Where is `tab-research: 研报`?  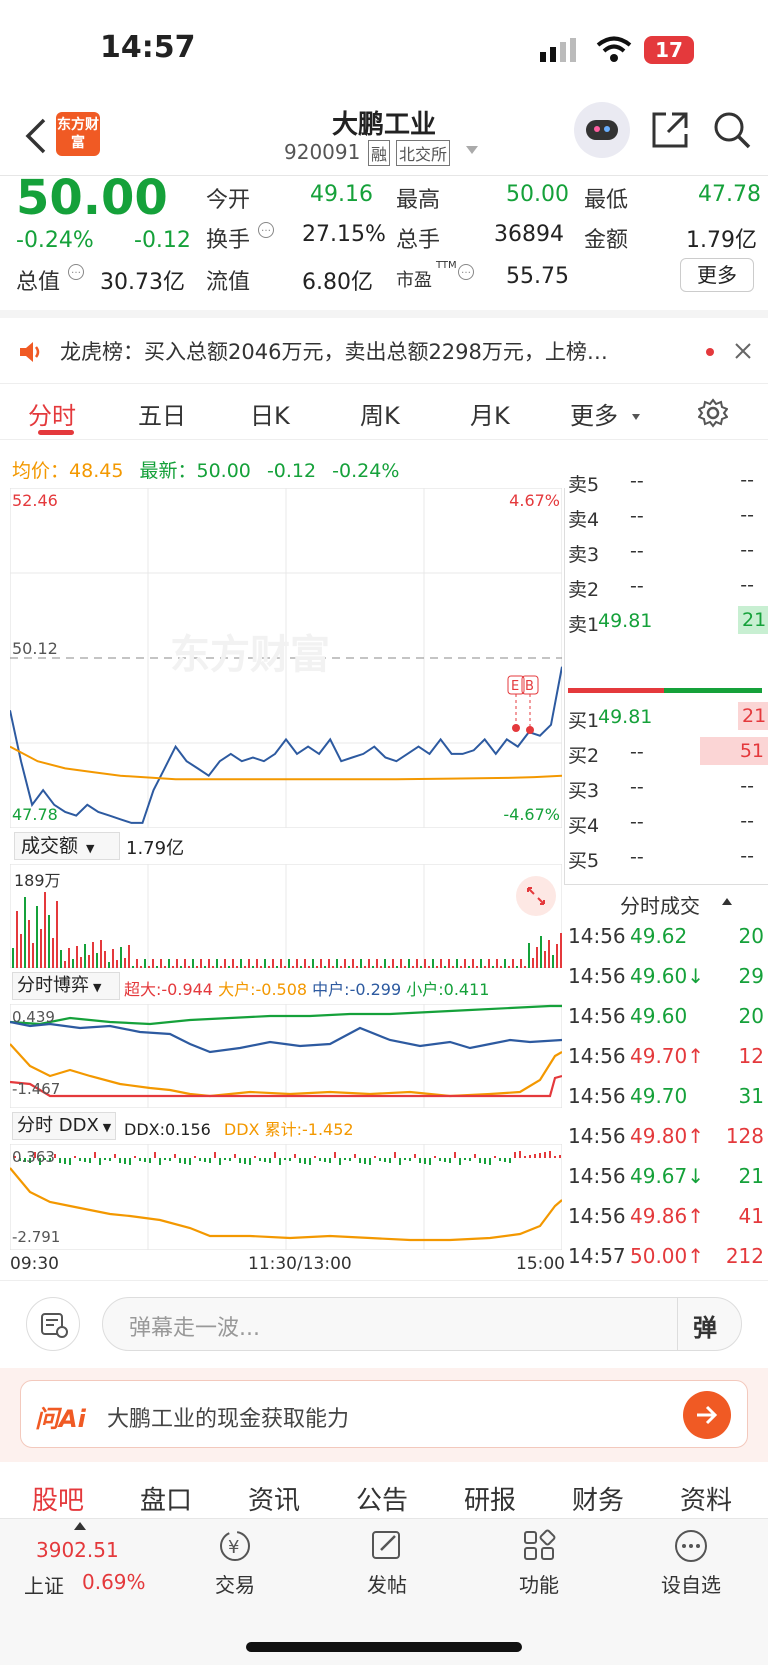
tab-research: 研报 is located at coordinates (490, 1501).